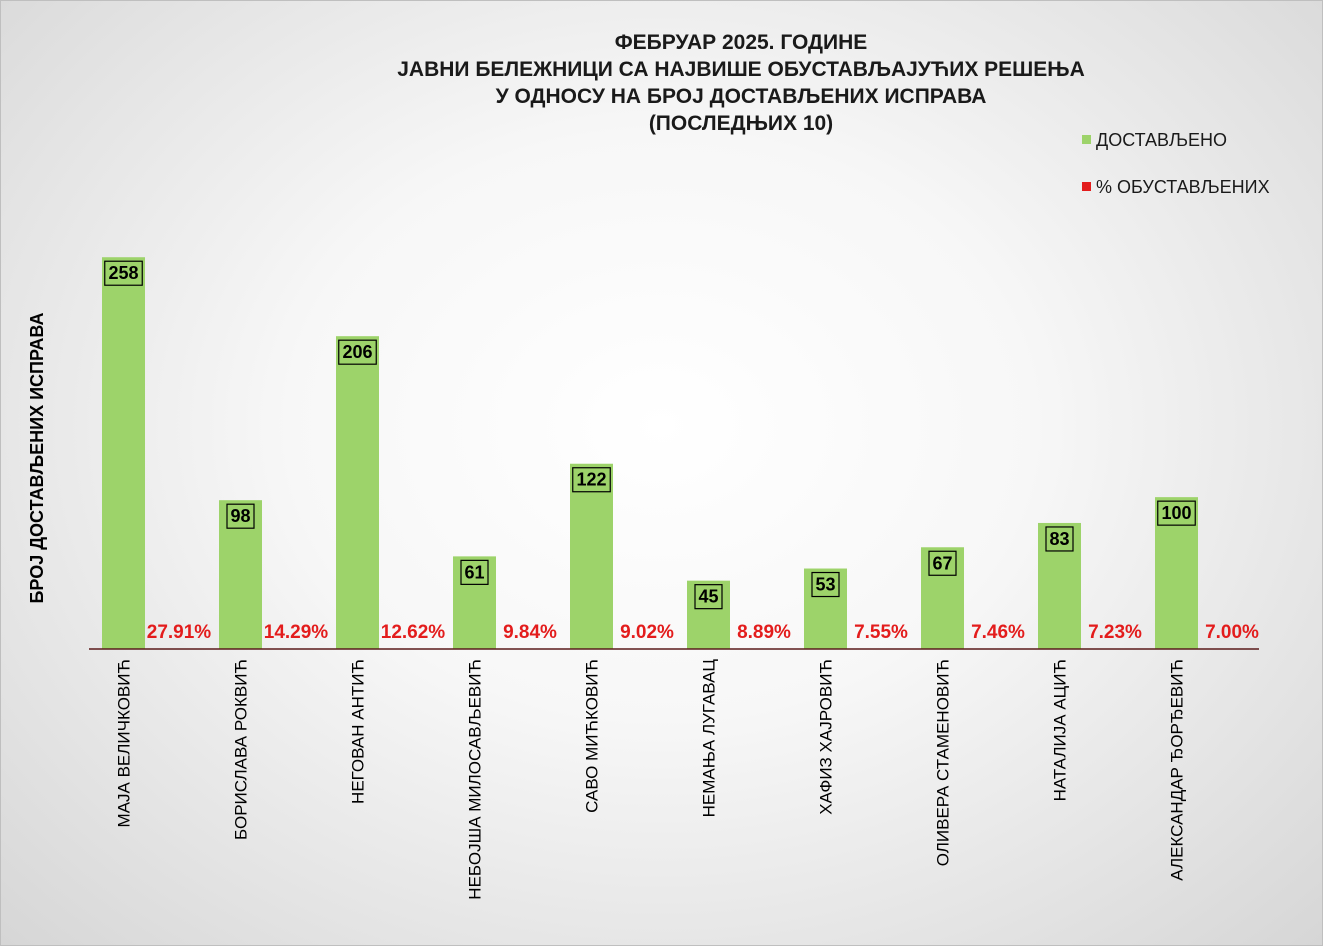  I want to click on legend: ДОСТАВЉЕНО % ОБУСТАВЉЕНИХ, so click(1176, 163).